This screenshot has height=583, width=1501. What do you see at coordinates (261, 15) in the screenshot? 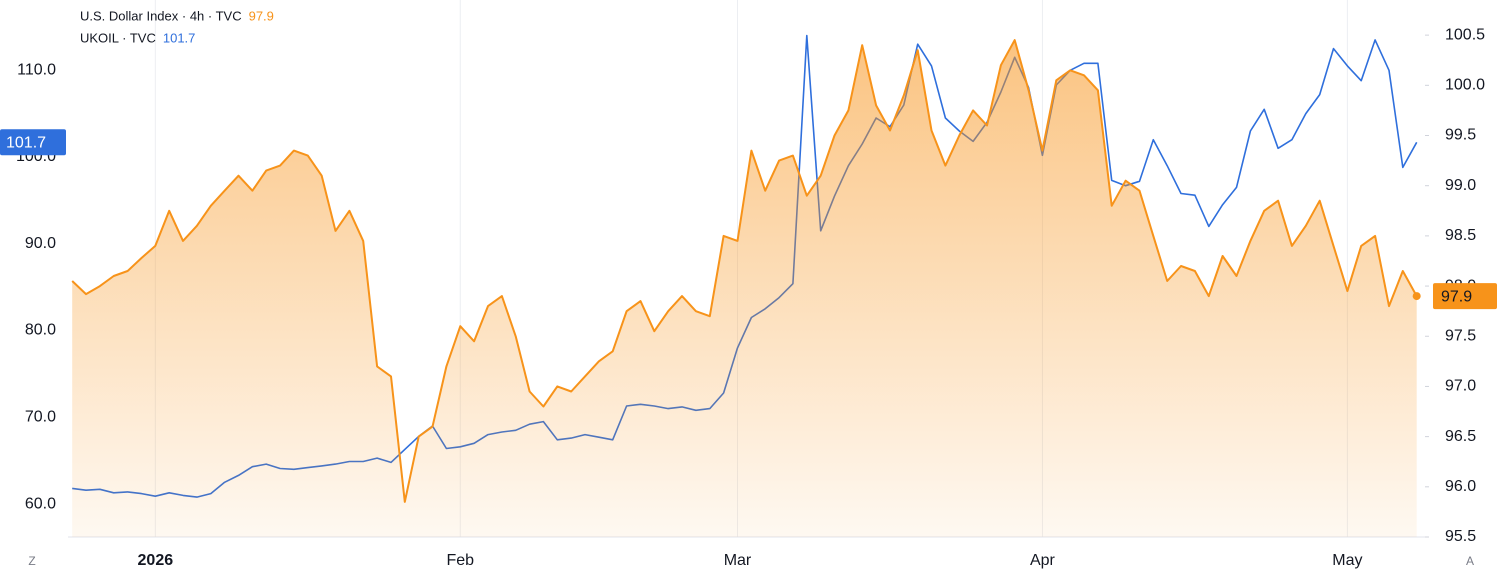
I see `legend-value: 97.9` at bounding box center [261, 15].